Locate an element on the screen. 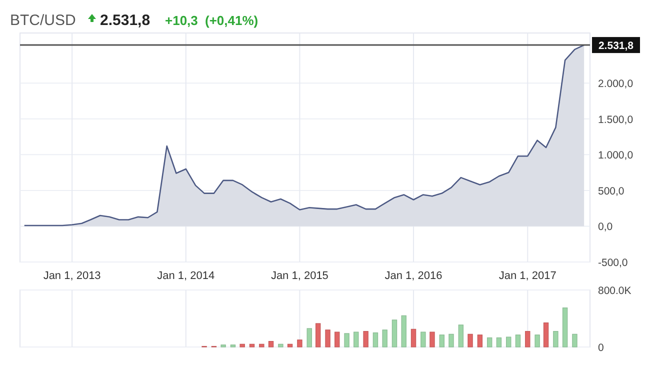  x-tick-label: Jan 1, 2014 is located at coordinates (186, 276).